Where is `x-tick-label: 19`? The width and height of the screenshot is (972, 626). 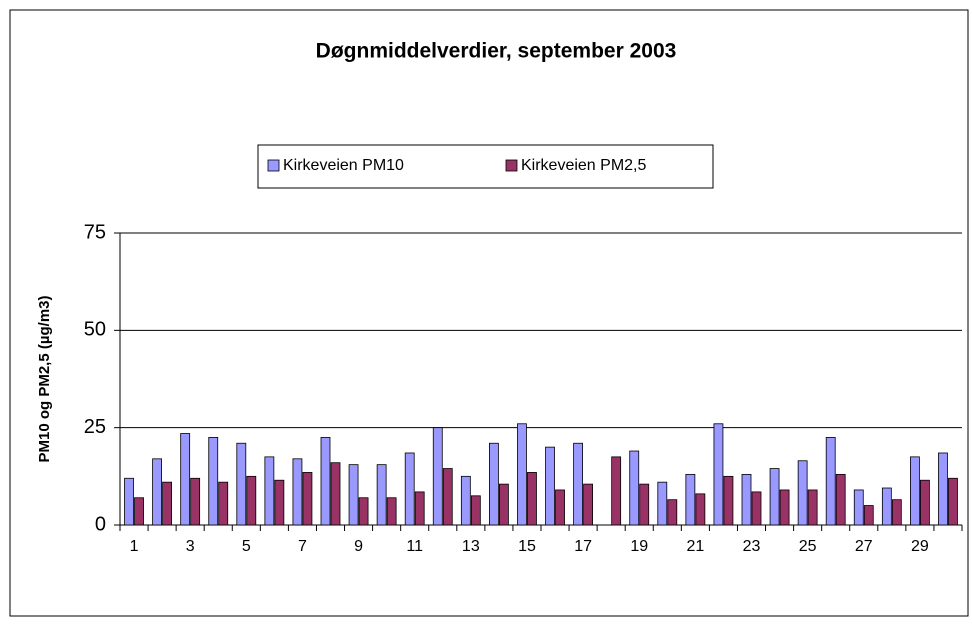
x-tick-label: 19 is located at coordinates (639, 546).